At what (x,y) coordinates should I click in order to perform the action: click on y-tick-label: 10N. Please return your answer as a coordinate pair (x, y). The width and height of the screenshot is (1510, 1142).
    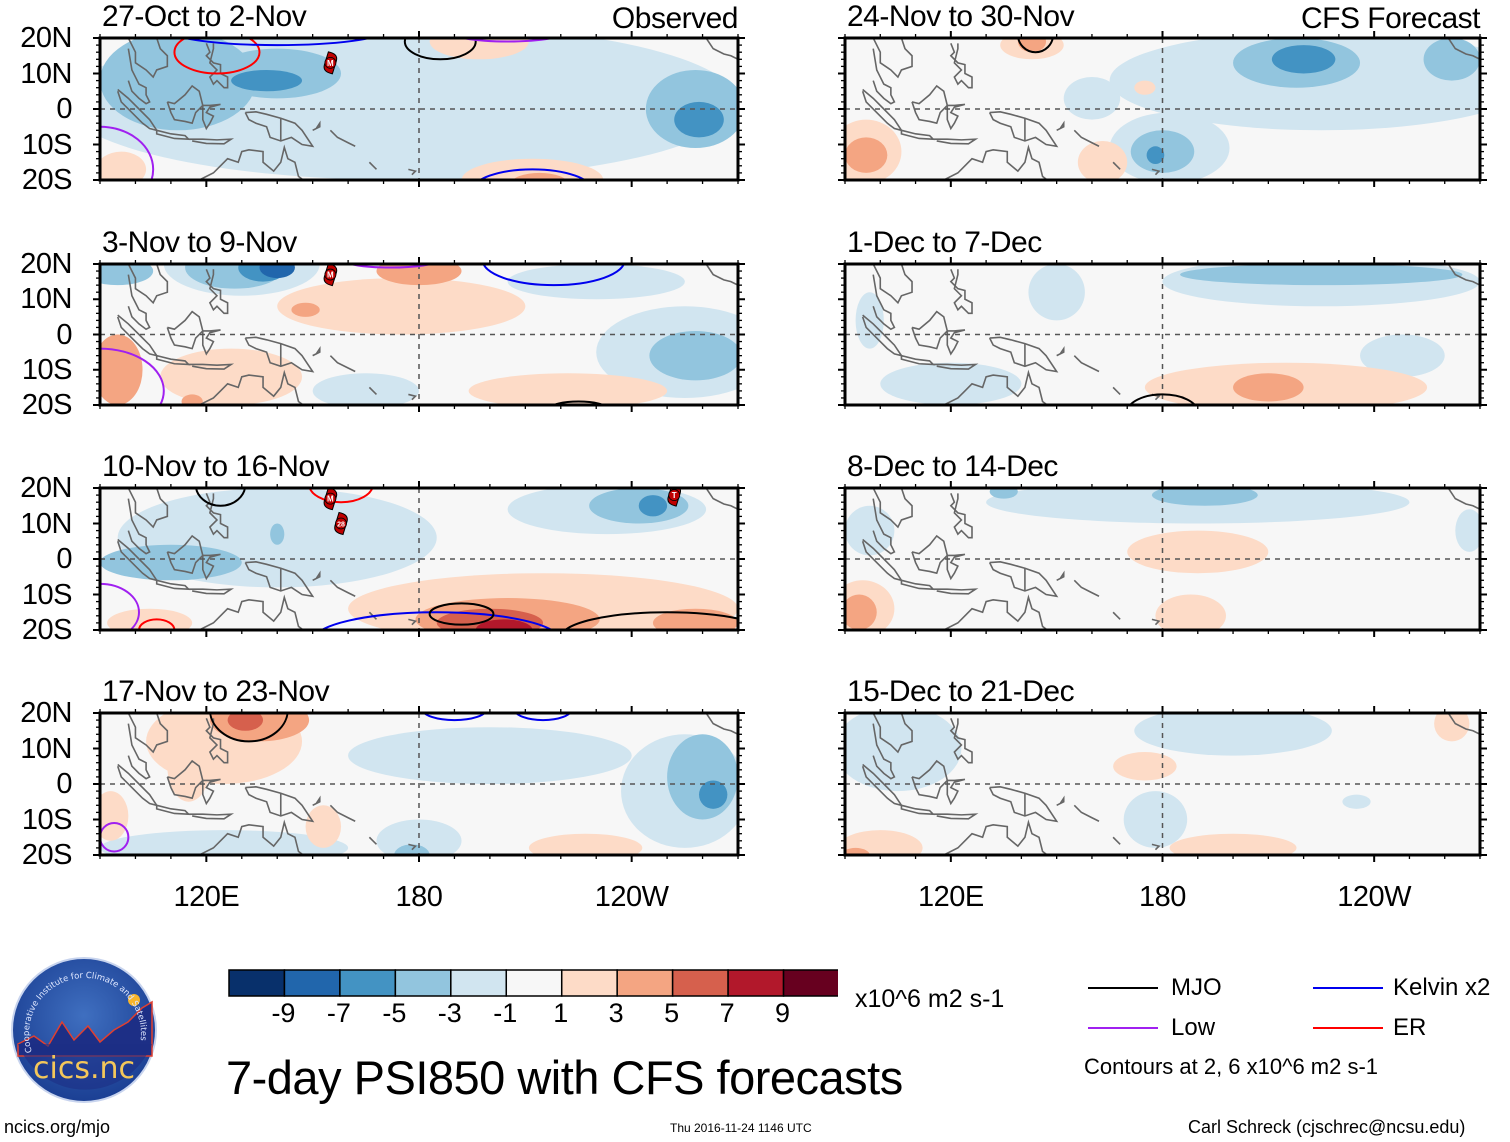
    Looking at the image, I should click on (46, 748).